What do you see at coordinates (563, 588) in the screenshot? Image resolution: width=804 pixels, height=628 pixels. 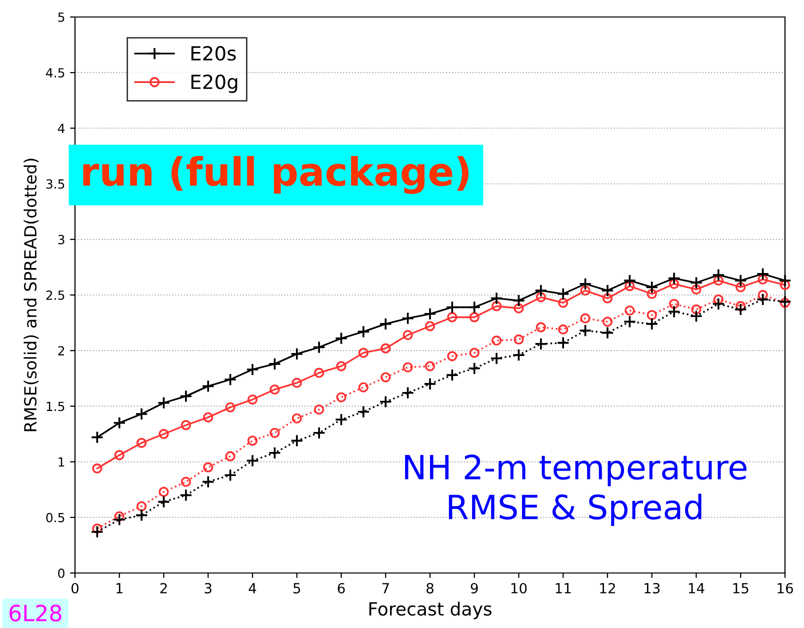 I see `x-tick-label: 11` at bounding box center [563, 588].